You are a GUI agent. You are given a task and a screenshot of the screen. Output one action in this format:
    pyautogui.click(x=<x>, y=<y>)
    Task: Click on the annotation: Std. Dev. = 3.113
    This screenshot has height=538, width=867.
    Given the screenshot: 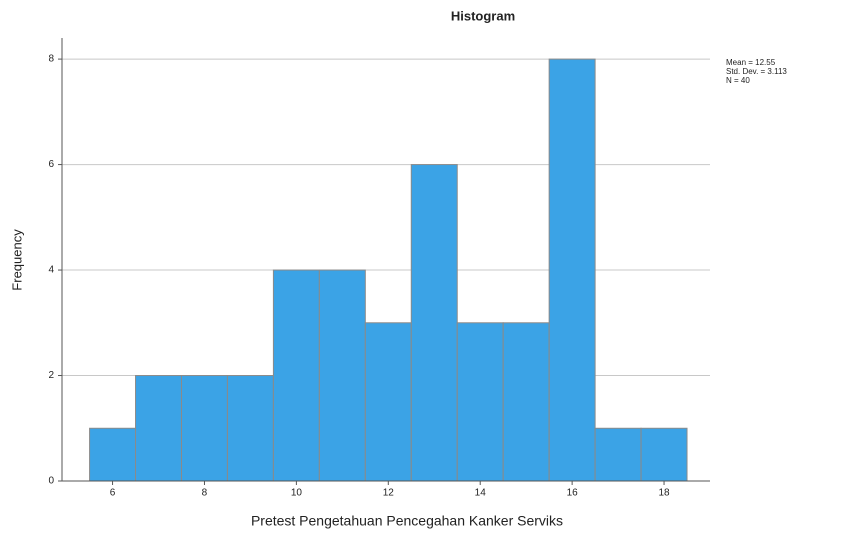 What is the action you would take?
    pyautogui.click(x=756, y=71)
    